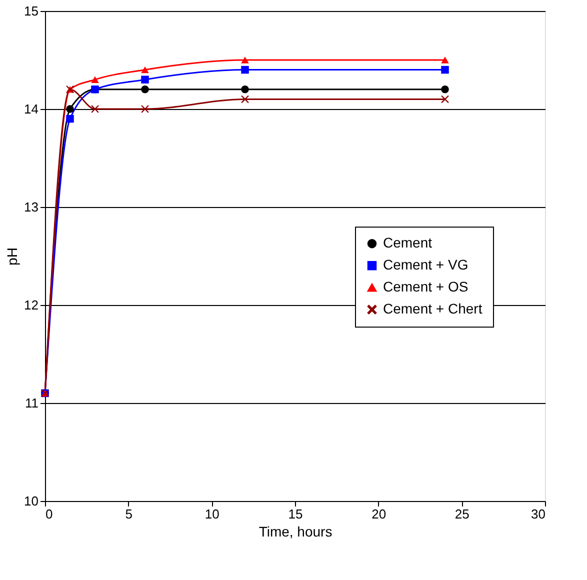  I want to click on x-axis-title: Time, hours, so click(295, 532).